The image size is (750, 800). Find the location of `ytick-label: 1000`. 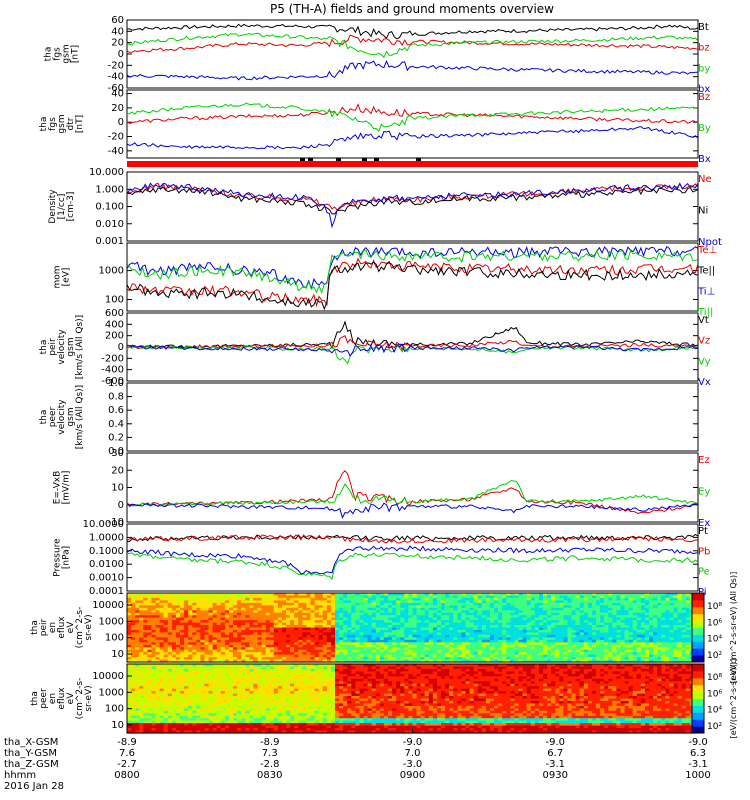

ytick-label: 1000 is located at coordinates (111, 621).